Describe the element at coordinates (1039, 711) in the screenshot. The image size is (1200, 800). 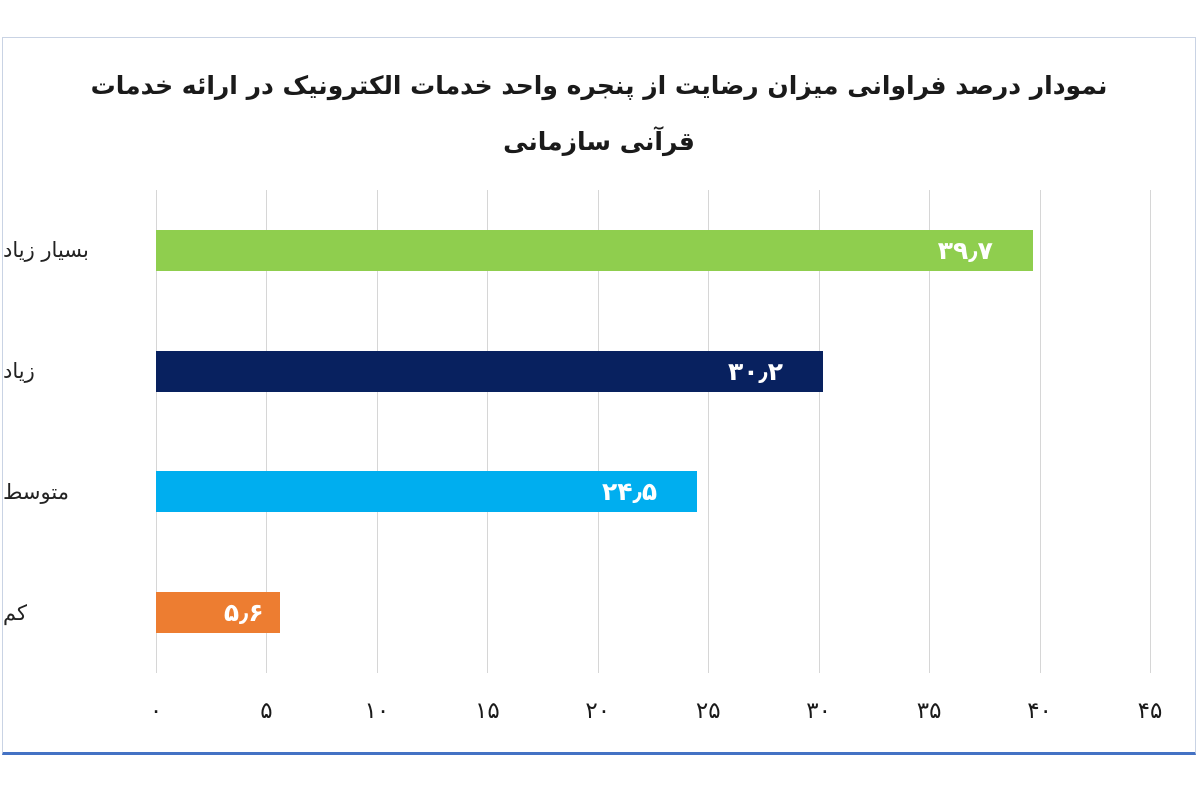
I see `x-tick-label: ۴۰` at that location.